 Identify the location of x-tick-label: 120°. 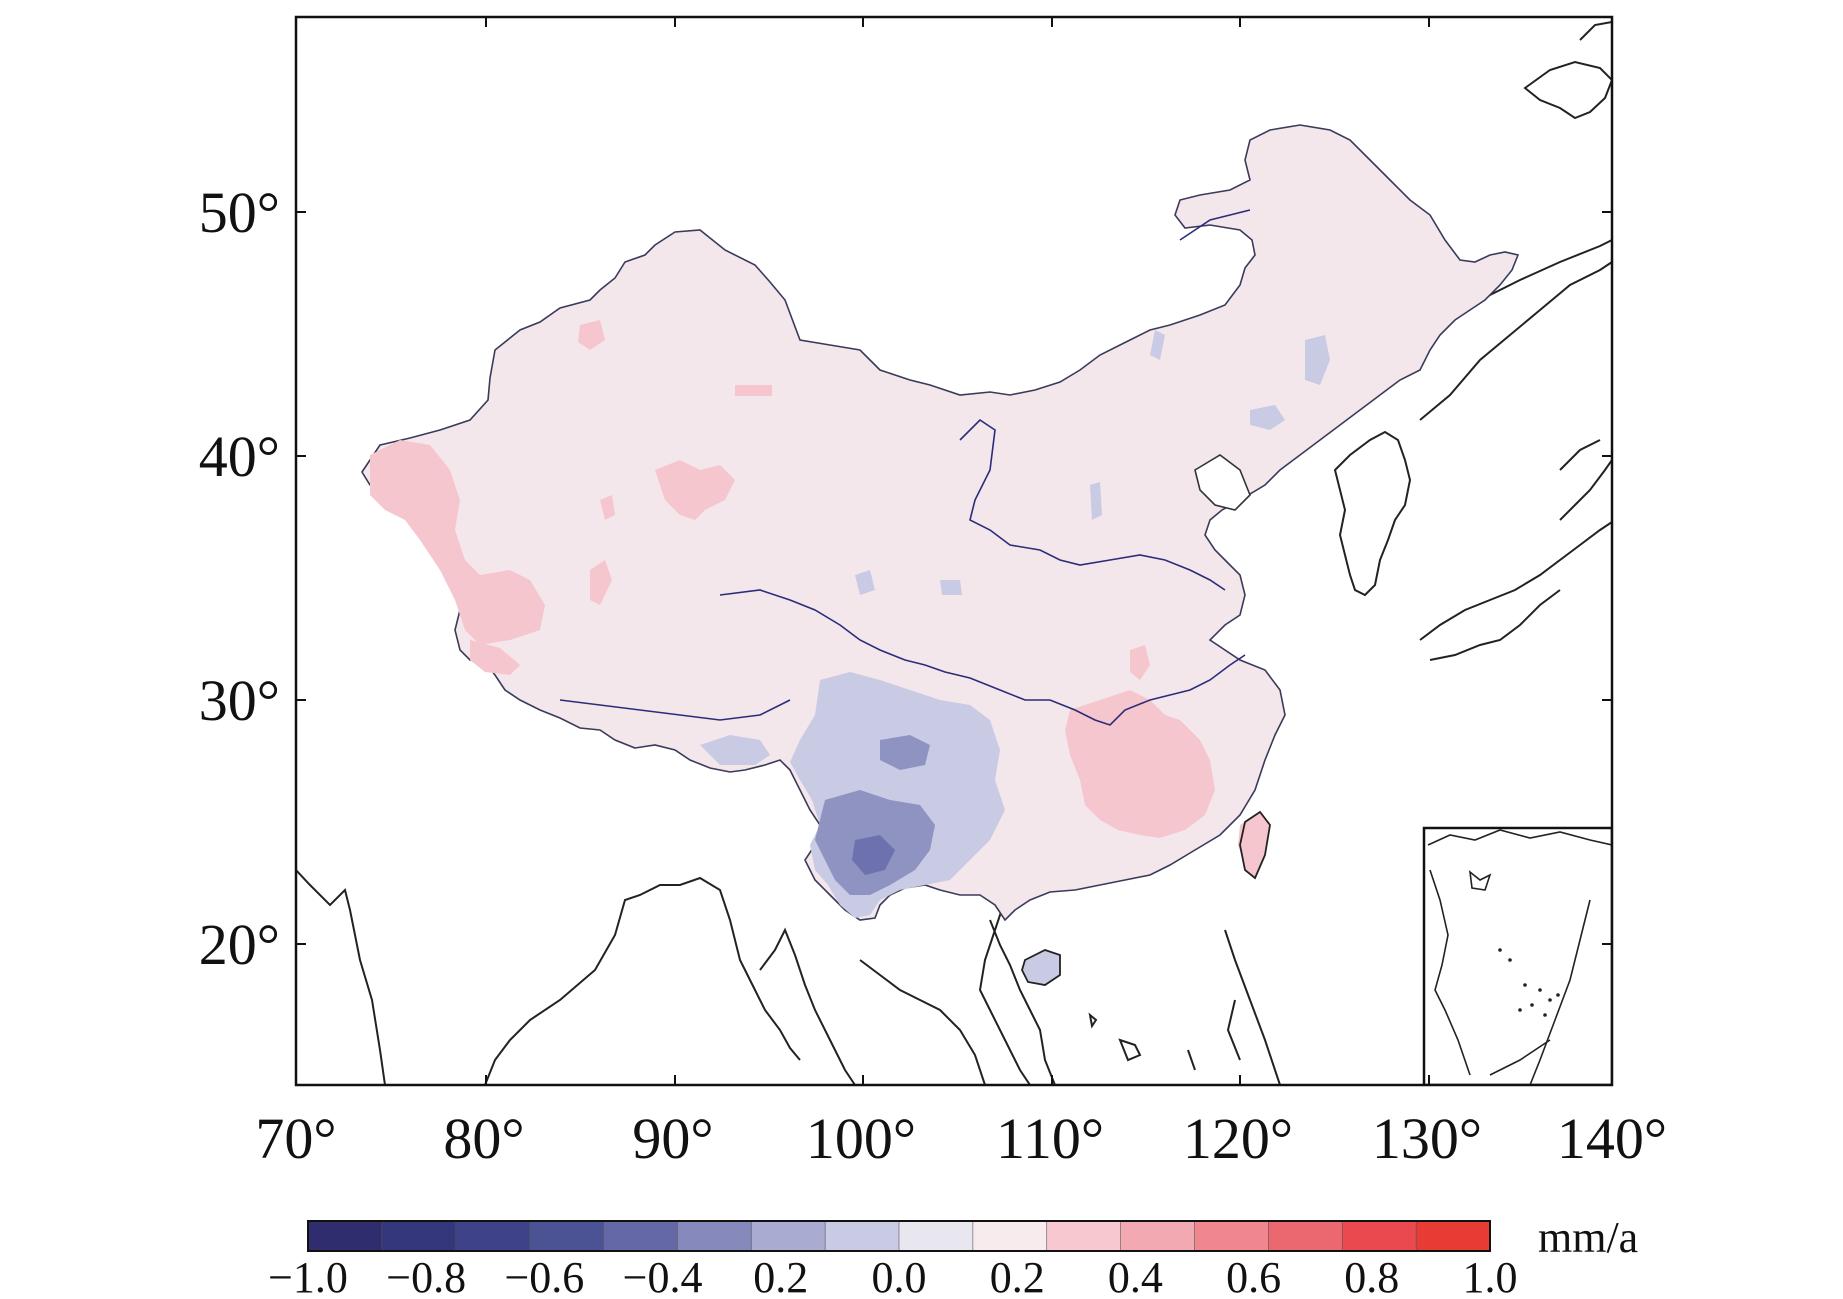
(1238, 1138).